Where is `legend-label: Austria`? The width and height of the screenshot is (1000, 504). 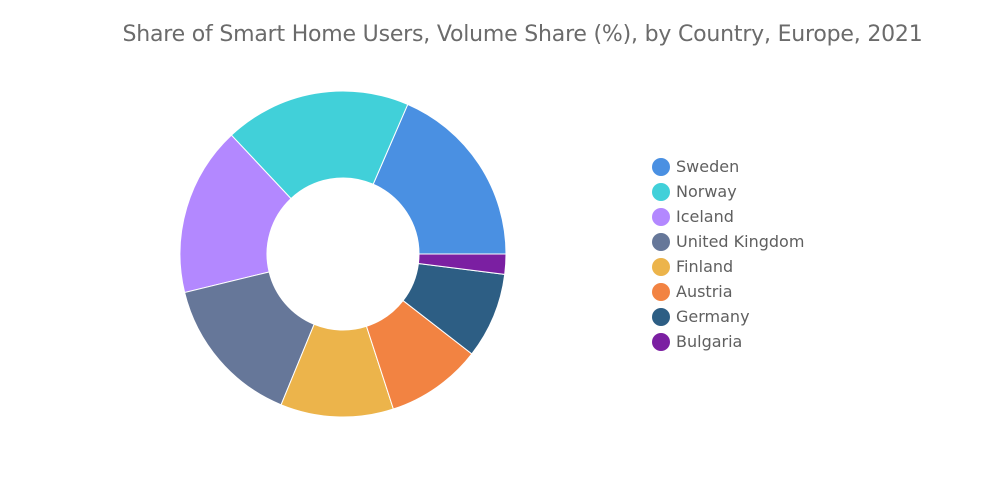
legend-label: Austria is located at coordinates (704, 291).